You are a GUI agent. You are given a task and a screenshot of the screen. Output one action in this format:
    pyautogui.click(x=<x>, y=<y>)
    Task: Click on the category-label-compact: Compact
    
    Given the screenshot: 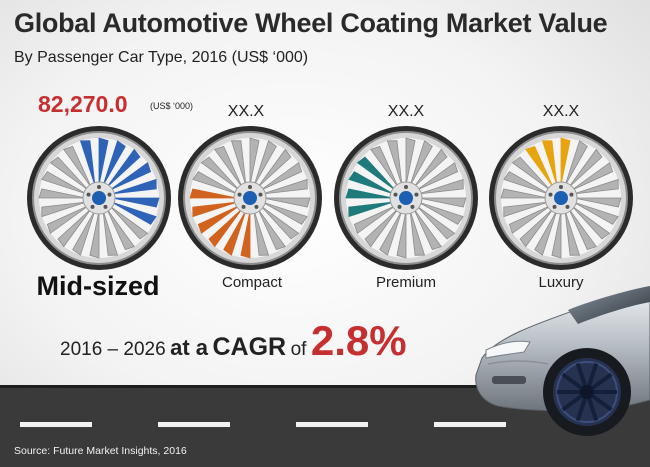 What is the action you would take?
    pyautogui.click(x=252, y=282)
    